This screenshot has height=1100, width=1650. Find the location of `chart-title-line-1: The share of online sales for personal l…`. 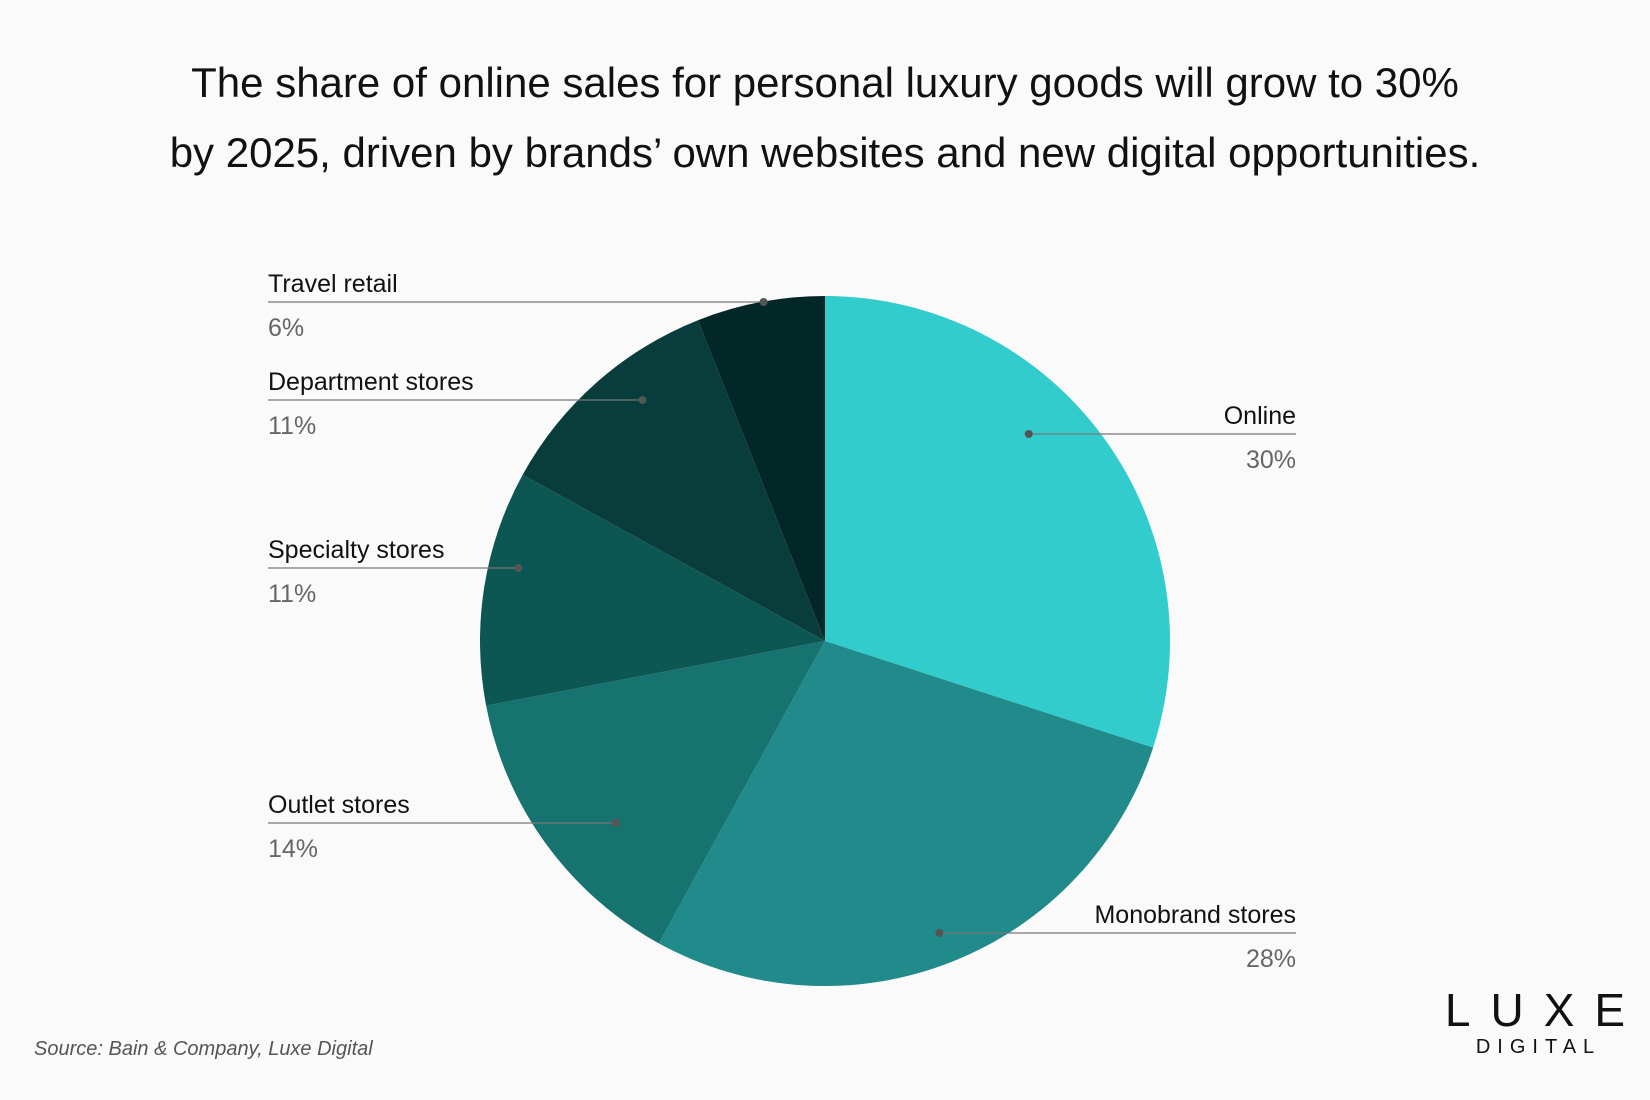

chart-title-line-1: The share of online sales for personal l… is located at coordinates (825, 82).